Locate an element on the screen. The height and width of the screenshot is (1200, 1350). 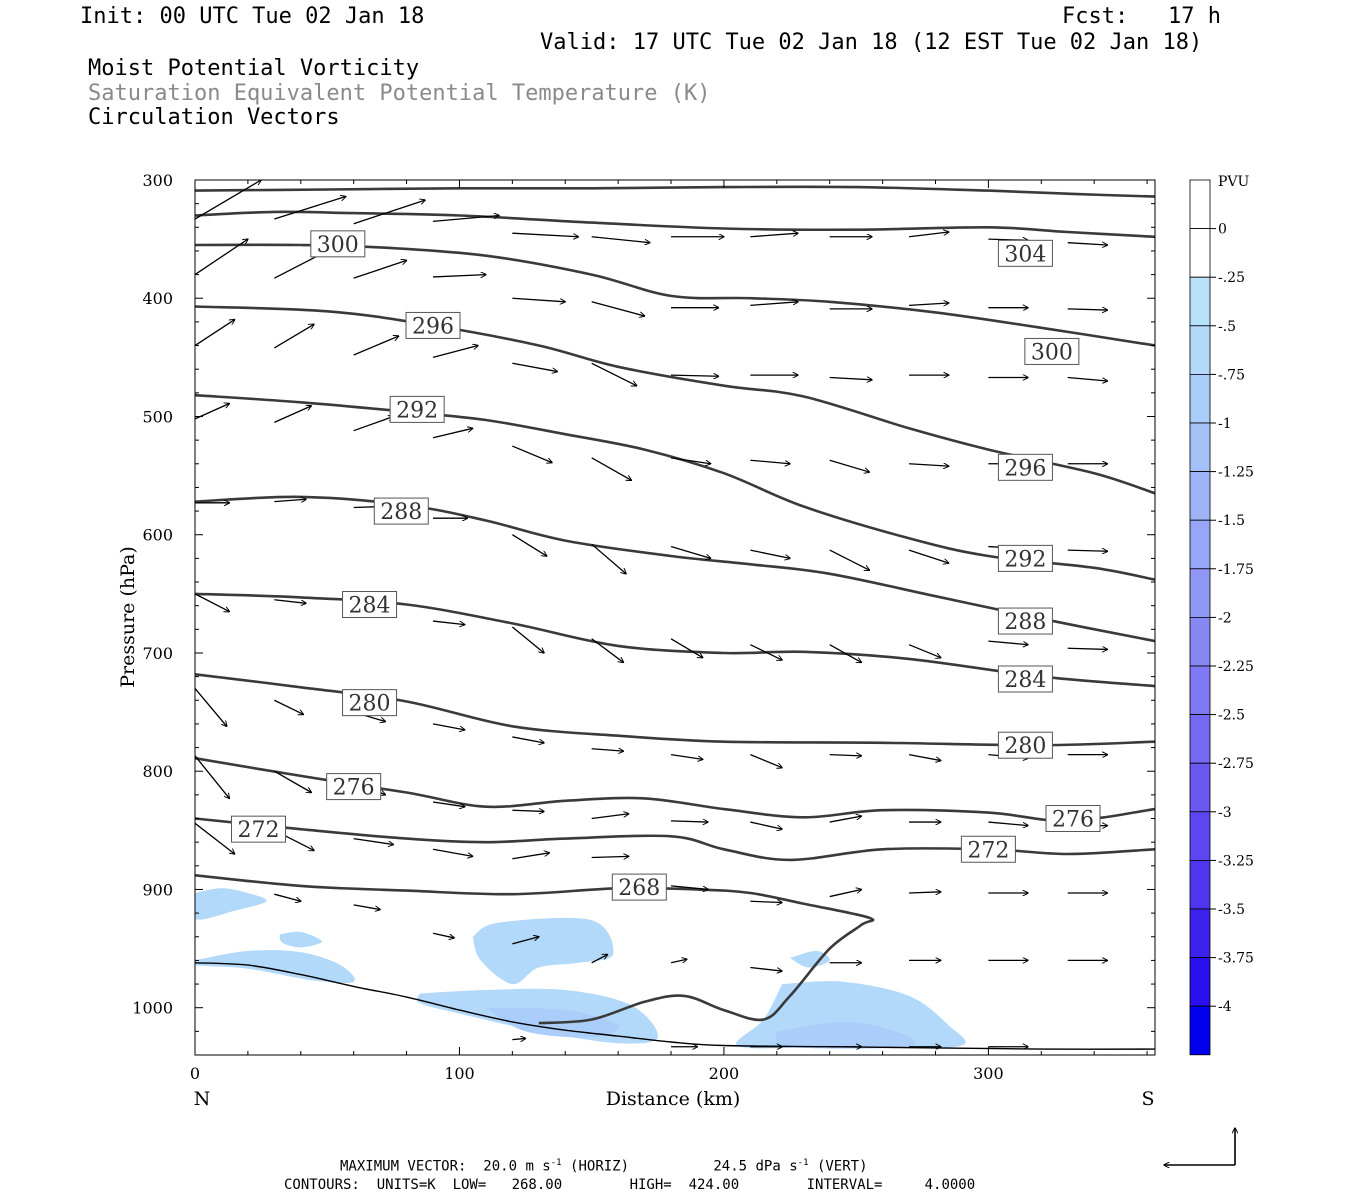
y-tick-label: 500 is located at coordinates (157, 416).